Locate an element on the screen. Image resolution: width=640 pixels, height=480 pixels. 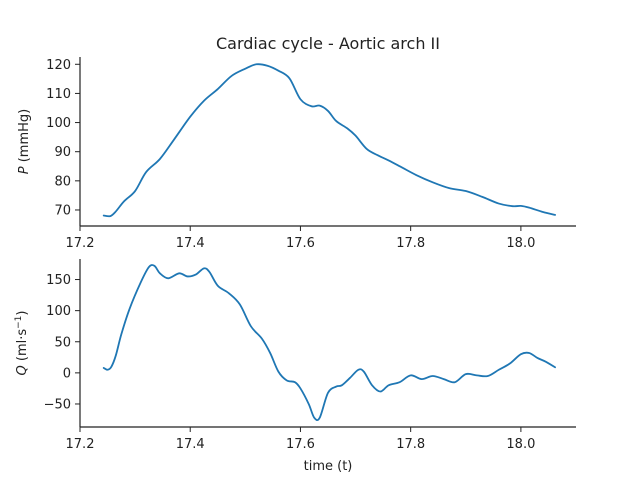
y-tick-label: 80 is located at coordinates (62, 181).